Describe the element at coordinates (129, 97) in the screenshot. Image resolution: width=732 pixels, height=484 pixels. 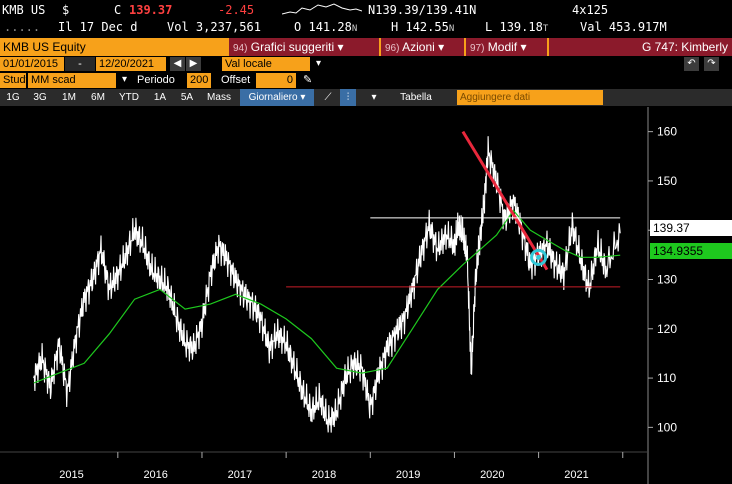
I see `tf-ytd: YTD` at that location.